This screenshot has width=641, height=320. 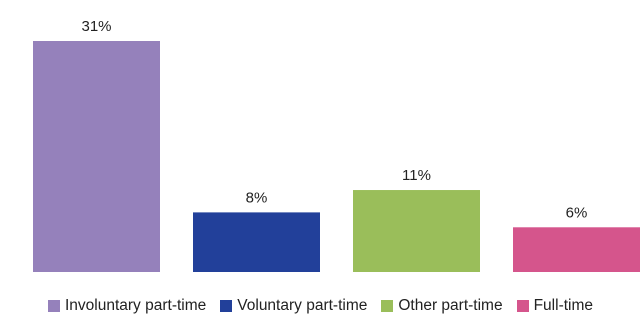 I want to click on legend-label: Full-time, so click(x=563, y=305).